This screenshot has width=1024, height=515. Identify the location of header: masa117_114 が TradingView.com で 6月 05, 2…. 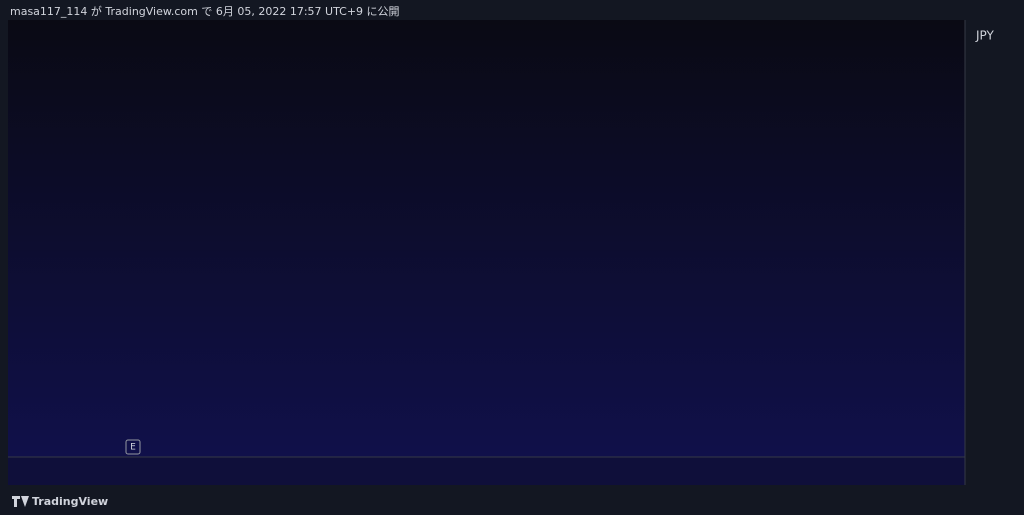
(205, 11).